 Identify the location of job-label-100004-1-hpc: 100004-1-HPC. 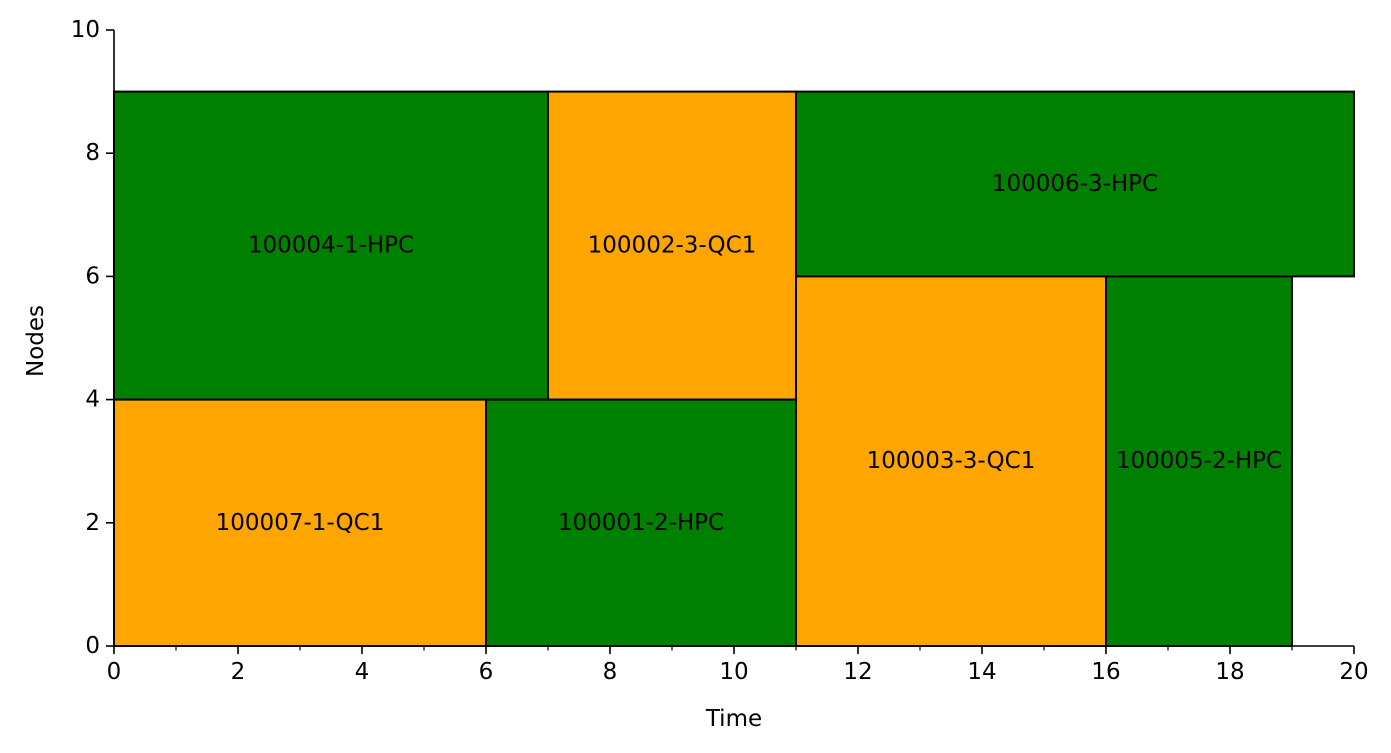
(331, 246).